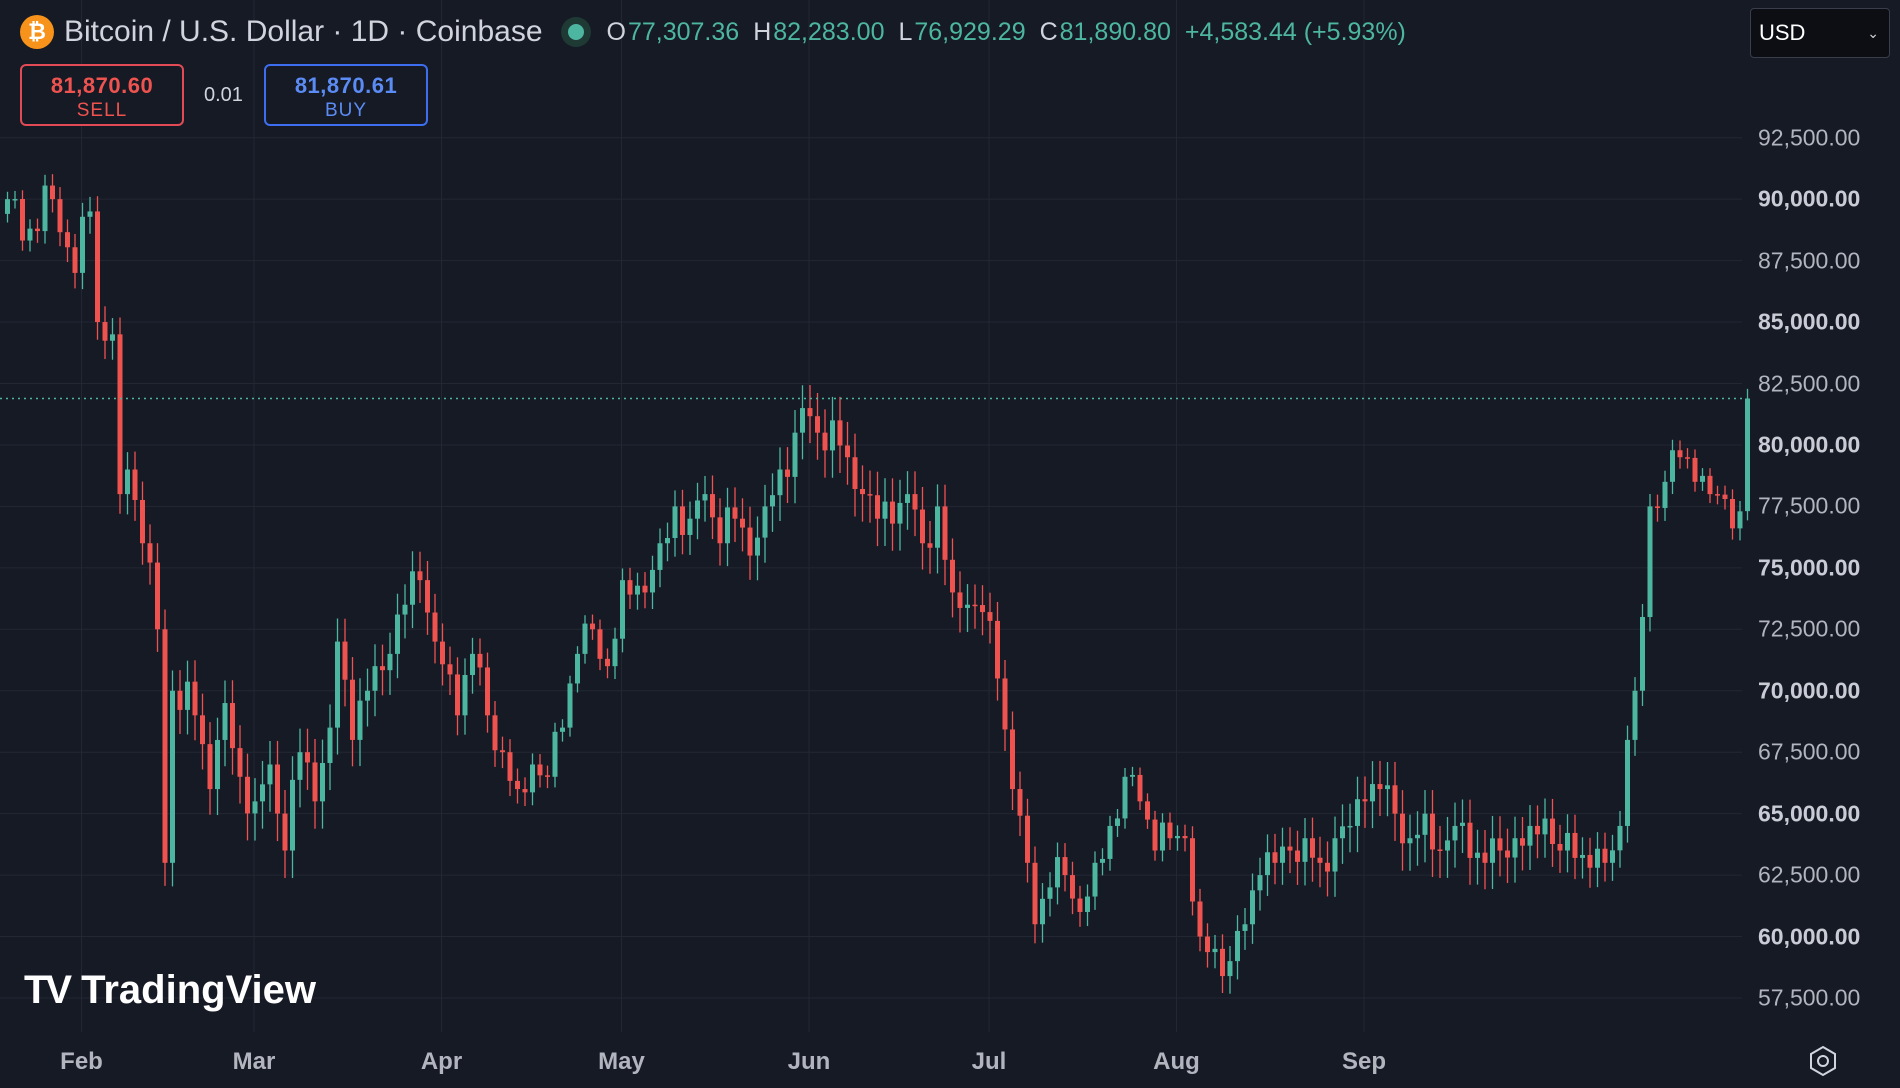 The image size is (1900, 1088). What do you see at coordinates (346, 95) in the screenshot?
I see `buy-button: 81,870.61 BUY` at bounding box center [346, 95].